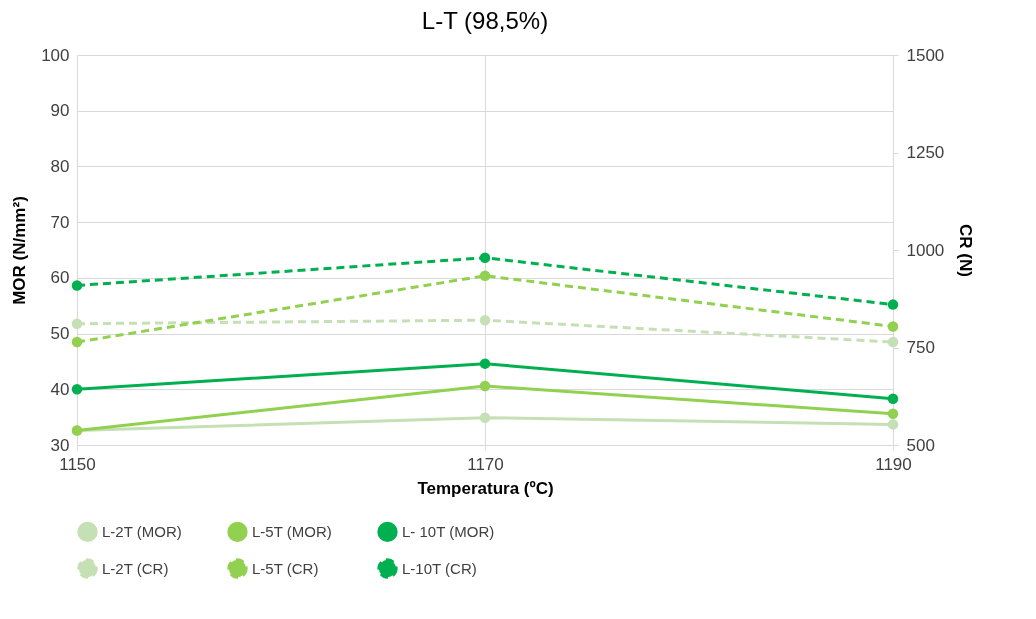  What do you see at coordinates (77, 464) in the screenshot?
I see `x-tick-label: 1150` at bounding box center [77, 464].